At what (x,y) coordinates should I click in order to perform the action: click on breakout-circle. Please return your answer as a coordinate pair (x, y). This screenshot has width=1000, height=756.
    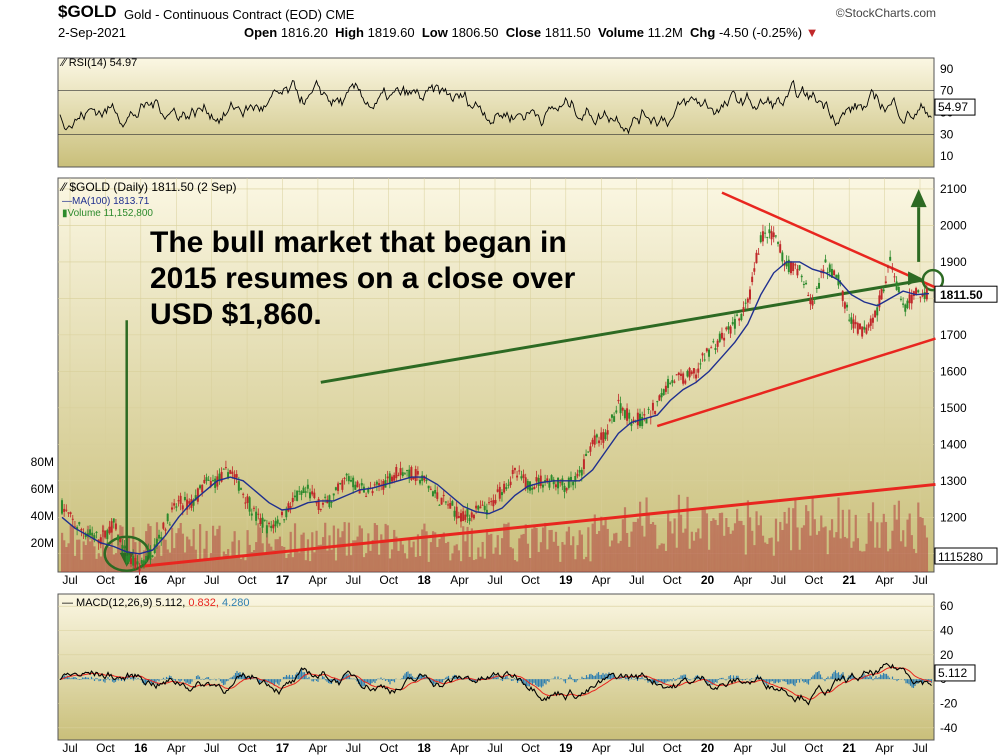
    Looking at the image, I should click on (126, 554).